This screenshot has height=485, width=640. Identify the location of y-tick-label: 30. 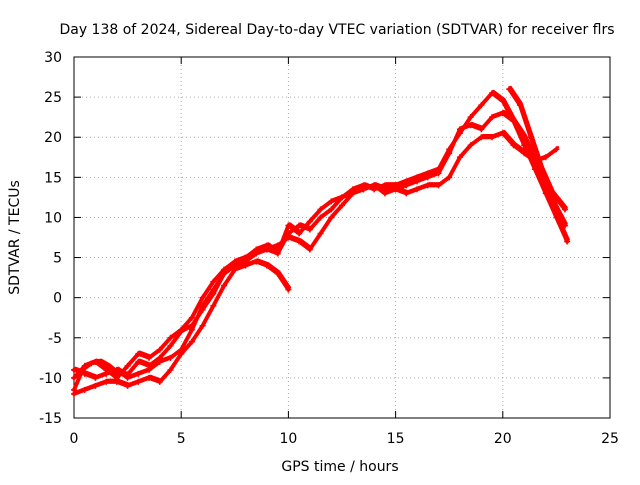
(53, 58).